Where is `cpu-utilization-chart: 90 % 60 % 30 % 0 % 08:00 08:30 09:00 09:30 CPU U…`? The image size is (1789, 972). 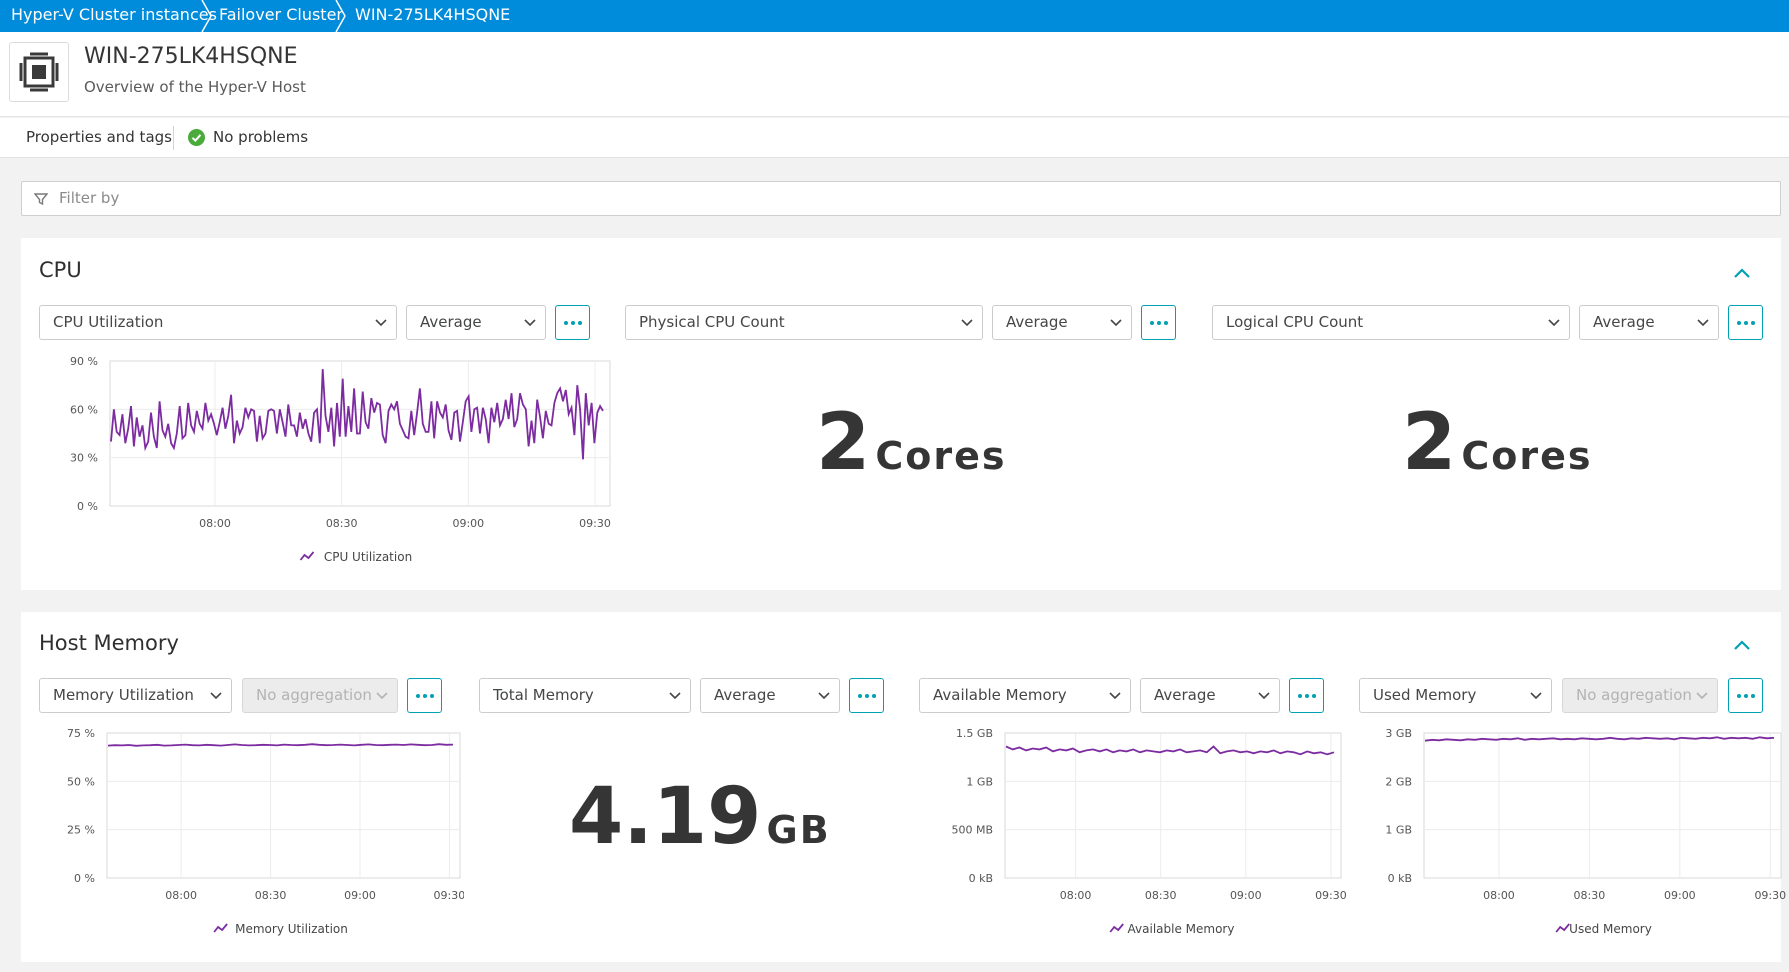
cpu-utilization-chart: 90 % 60 % 30 % 0 % 08:00 08:30 09:00 09:30 CPU U… is located at coordinates (340, 460).